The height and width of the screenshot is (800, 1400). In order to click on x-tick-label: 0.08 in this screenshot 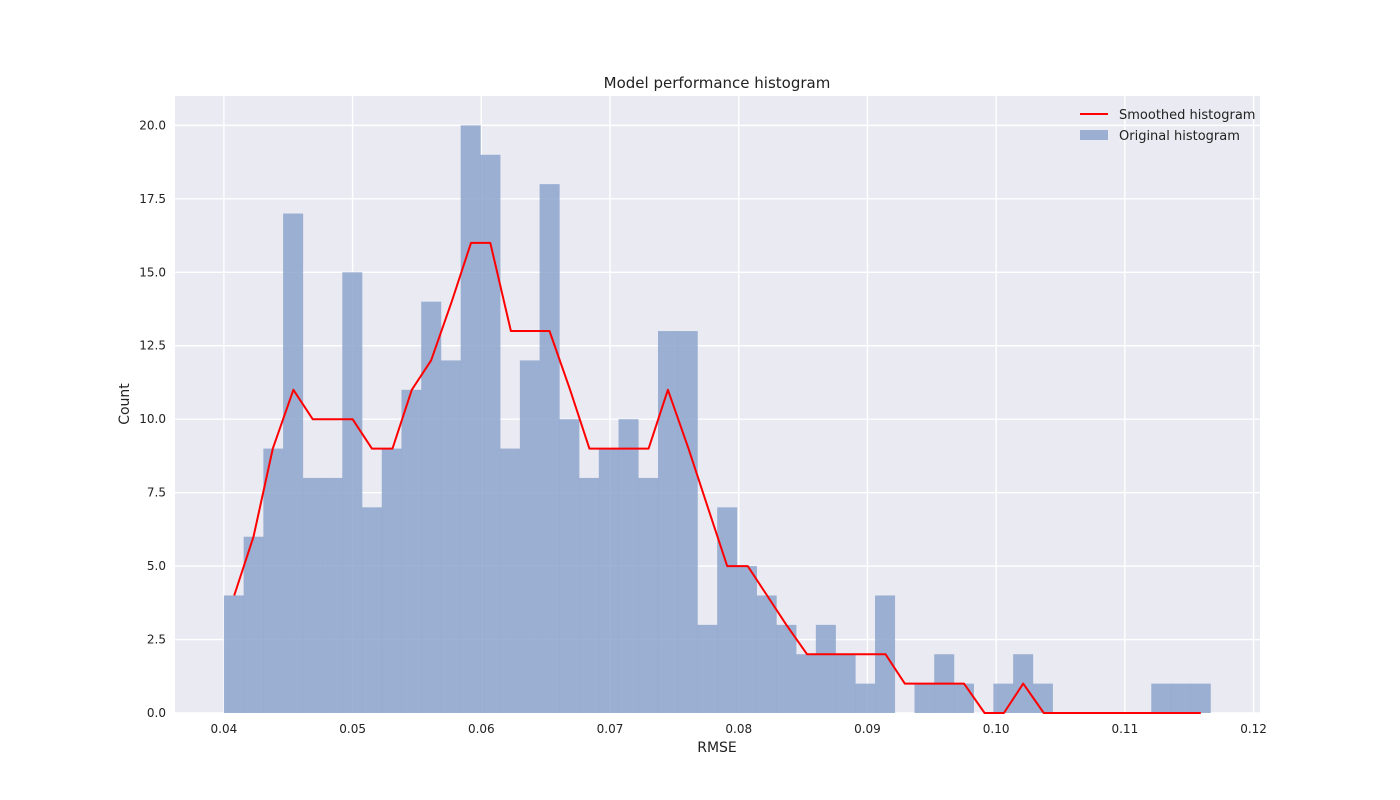, I will do `click(738, 729)`.